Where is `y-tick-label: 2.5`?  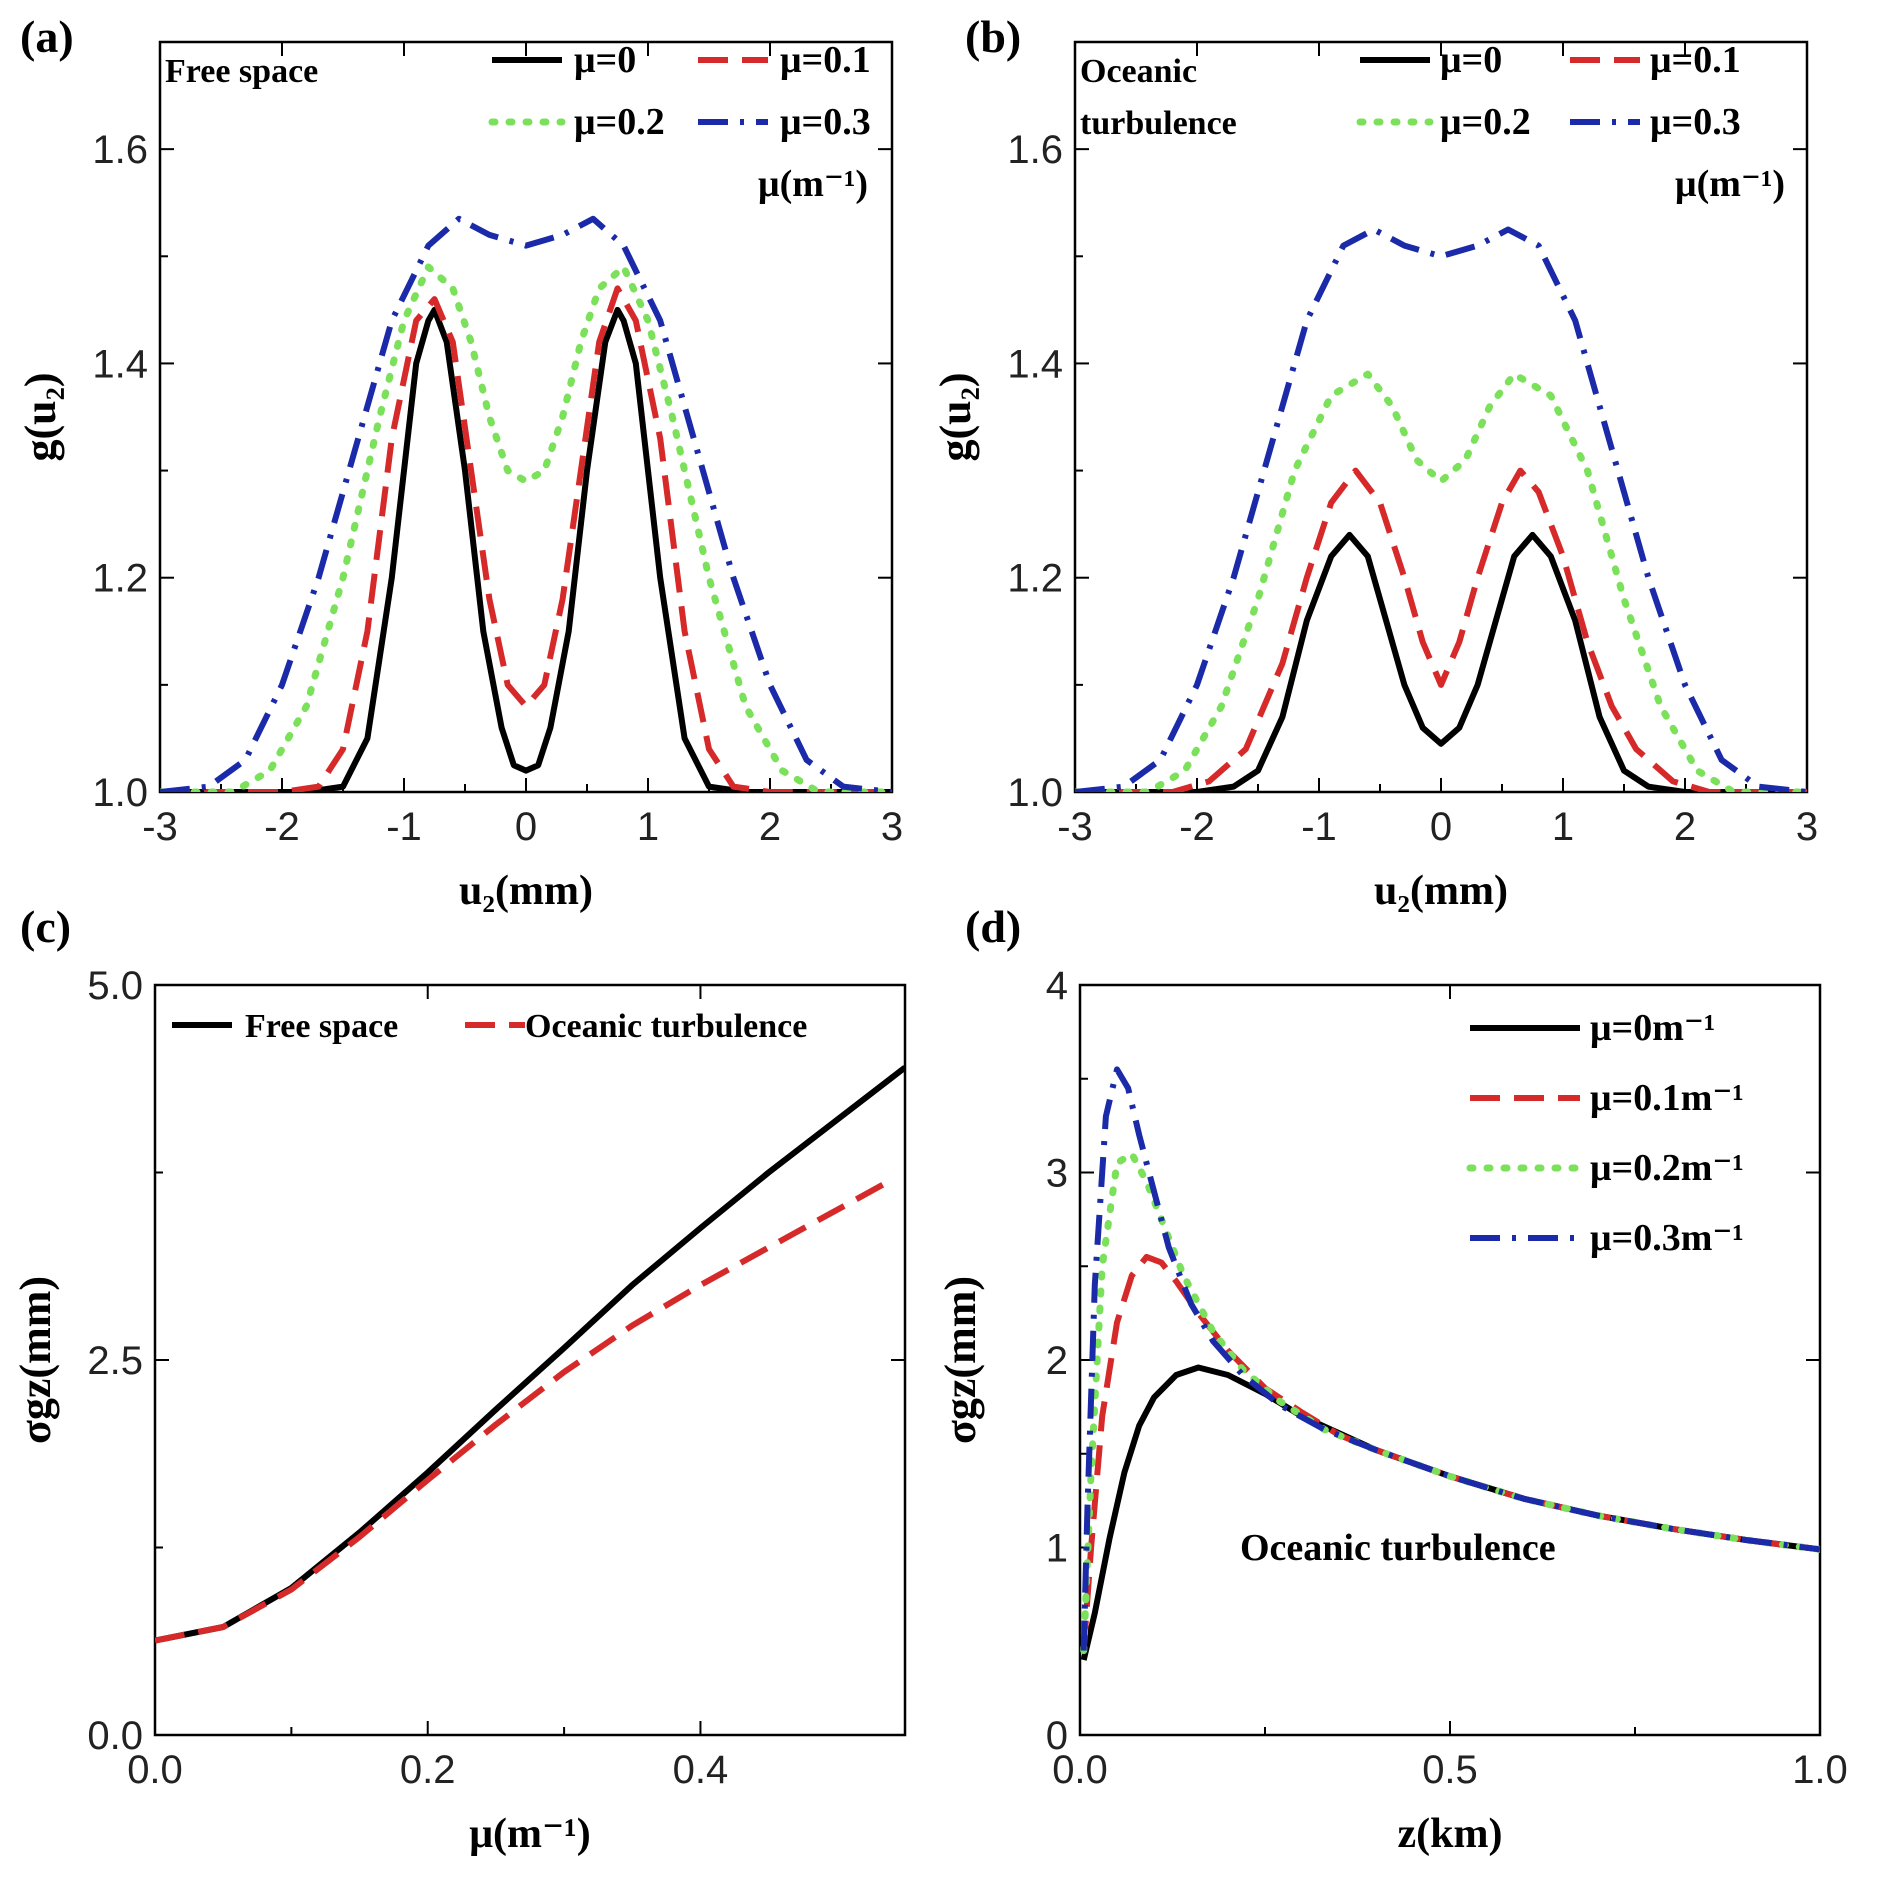
y-tick-label: 2.5 is located at coordinates (115, 1361).